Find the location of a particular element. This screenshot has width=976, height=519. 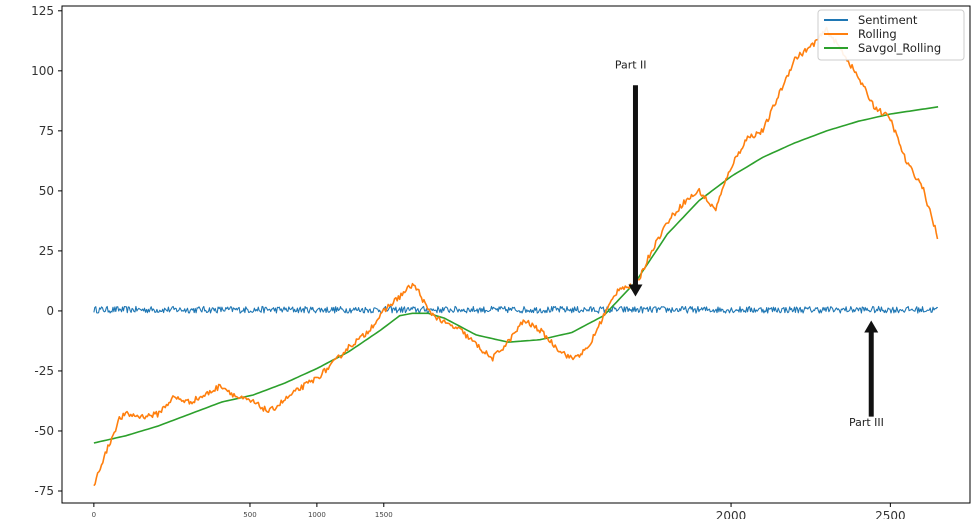

y-tick-label: 25 is located at coordinates (46, 251).